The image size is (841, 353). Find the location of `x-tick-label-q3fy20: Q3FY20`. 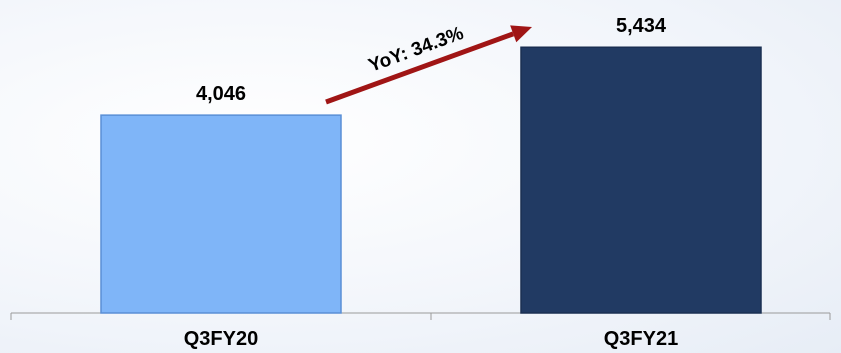

x-tick-label-q3fy20: Q3FY20 is located at coordinates (221, 339).